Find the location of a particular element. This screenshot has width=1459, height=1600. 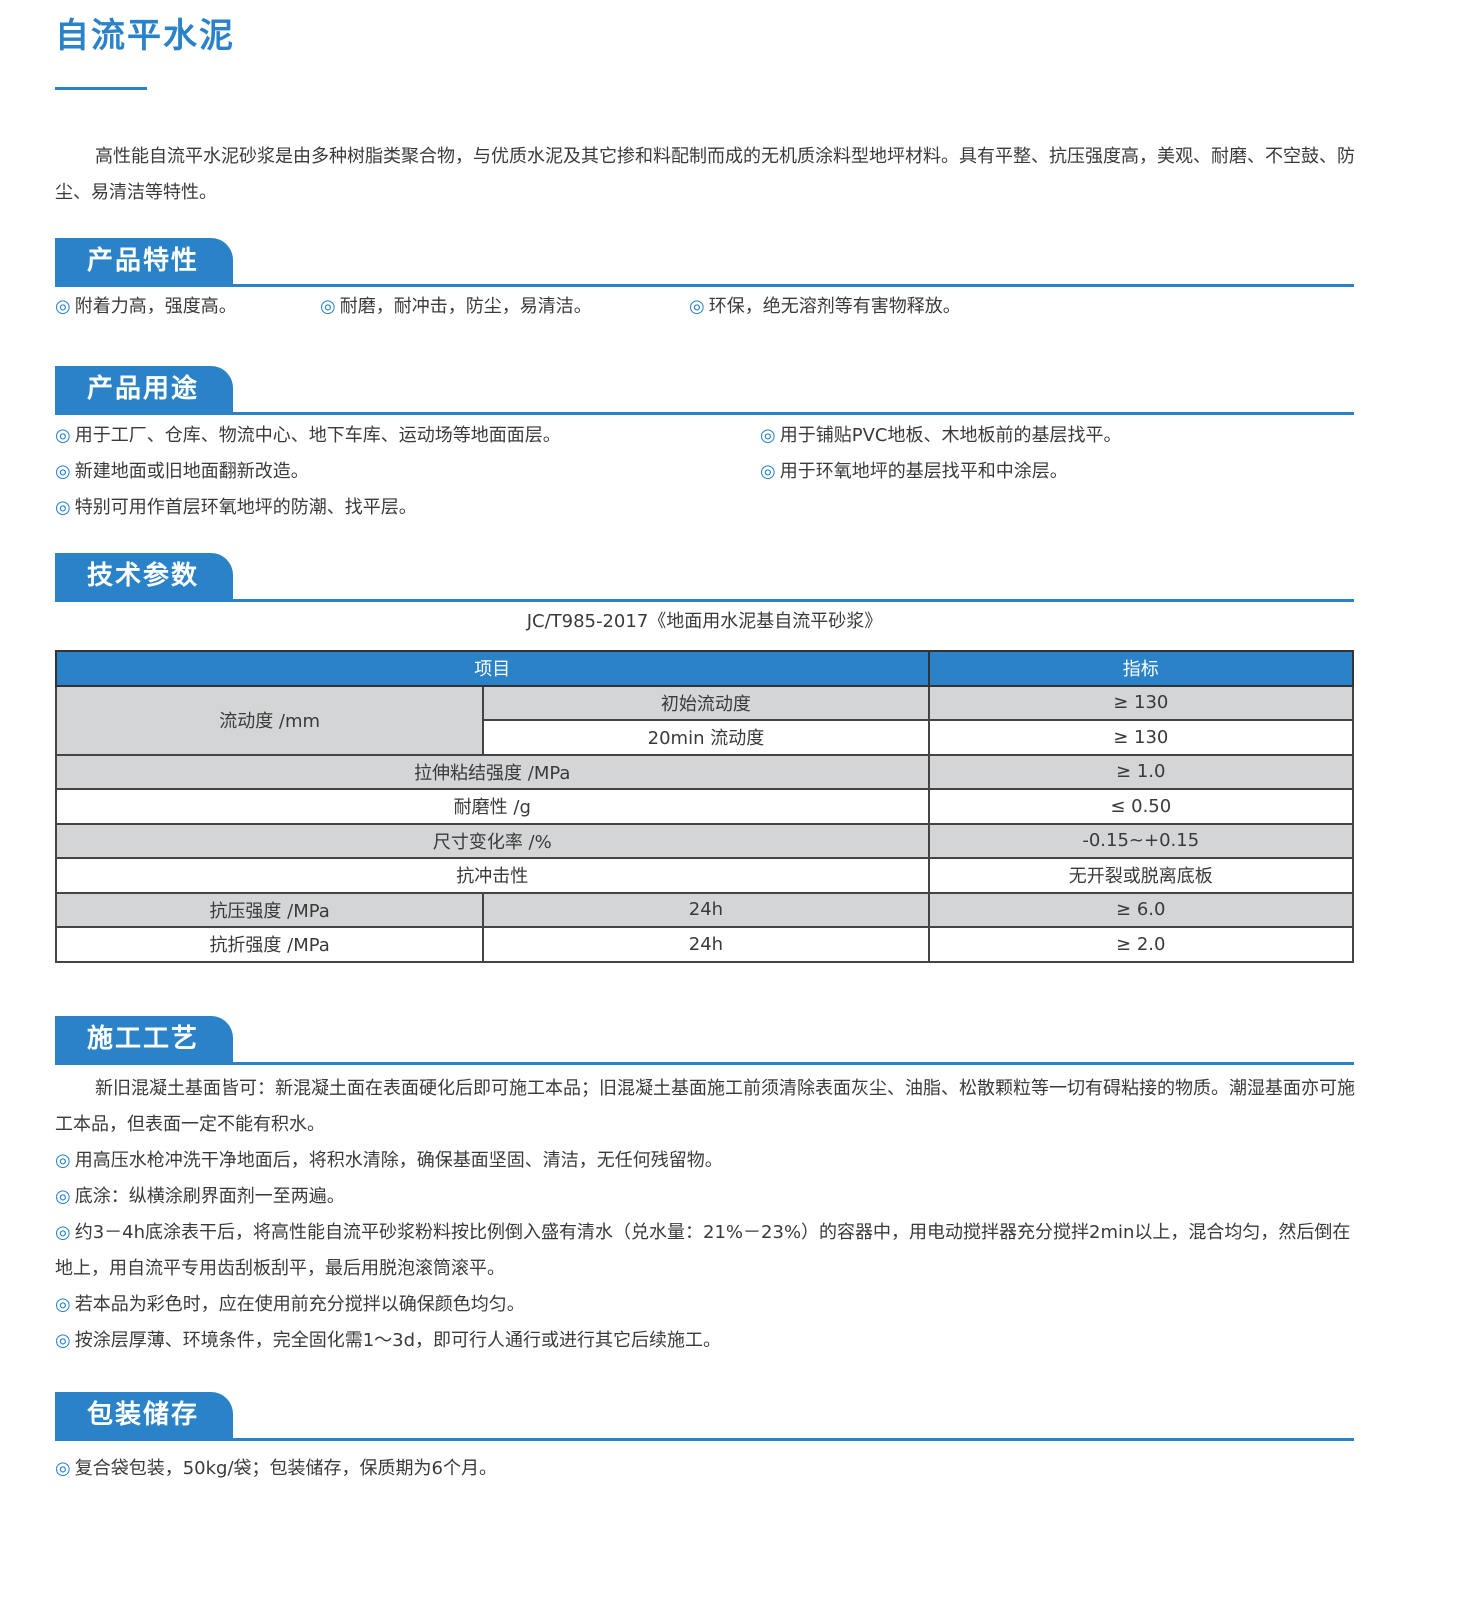

use-item: ◎ 用于铺贴PVC地板、木地板前的基层找平。 is located at coordinates (941, 435).